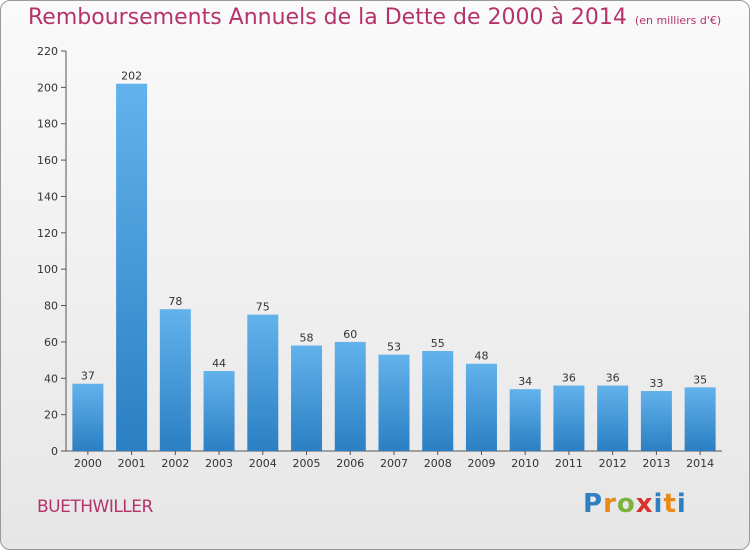  I want to click on x-tick-label-2014: 2014, so click(700, 463).